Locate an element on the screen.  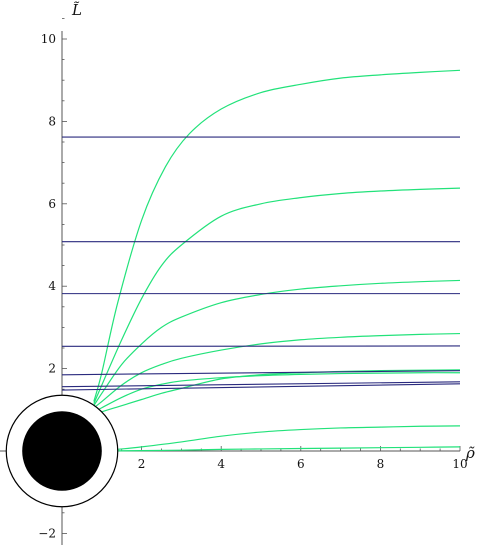
y-tick-label: 10 is located at coordinates (48, 39).